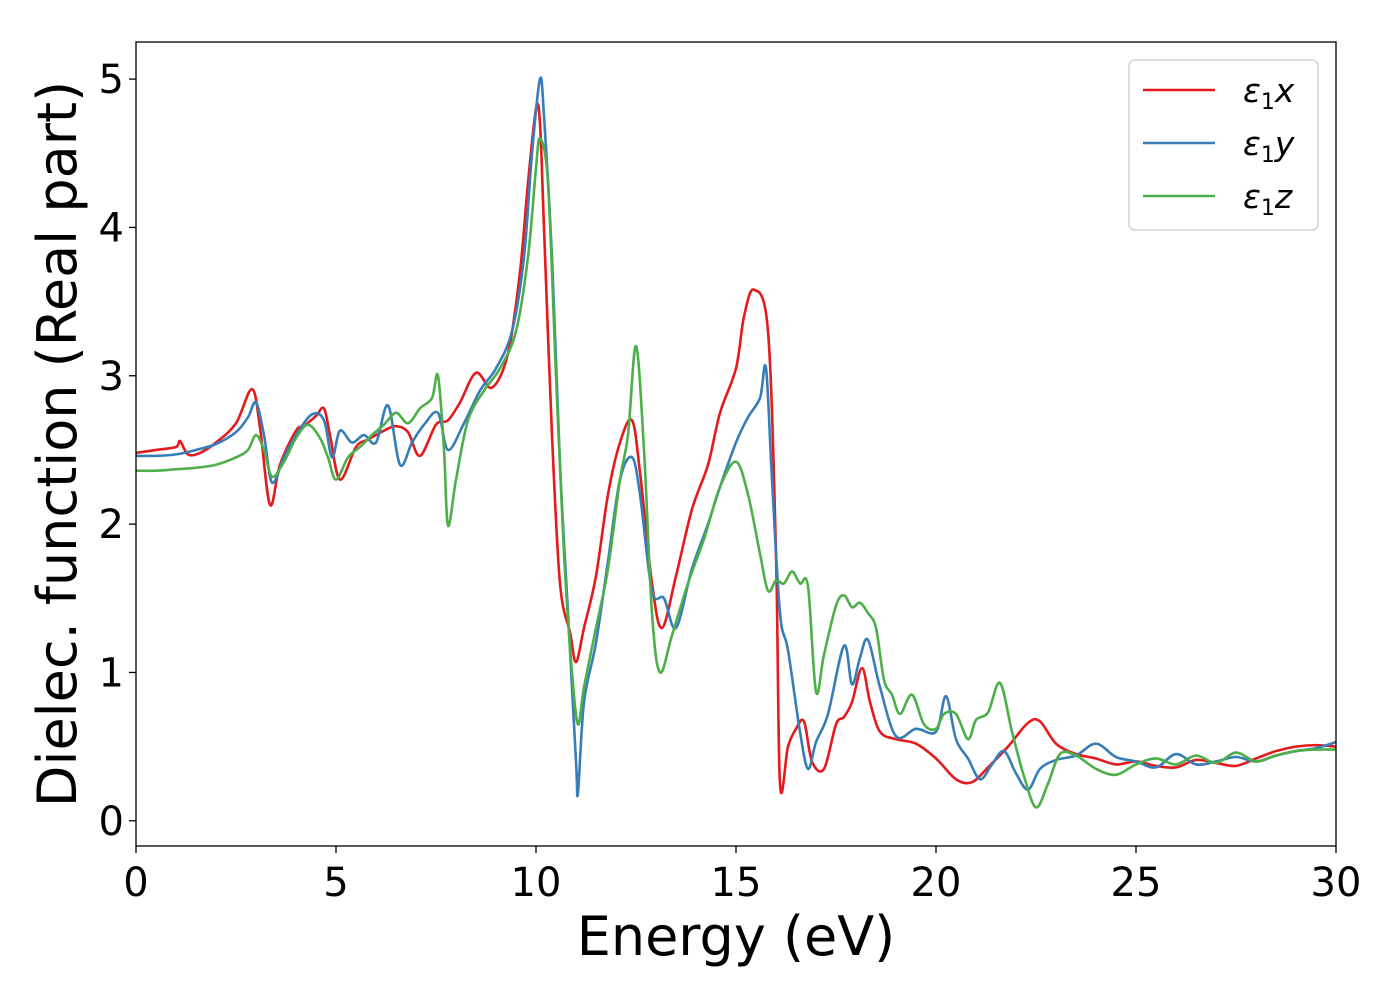 The width and height of the screenshot is (1400, 1000). What do you see at coordinates (111, 673) in the screenshot?
I see `y-tick-label: 1` at bounding box center [111, 673].